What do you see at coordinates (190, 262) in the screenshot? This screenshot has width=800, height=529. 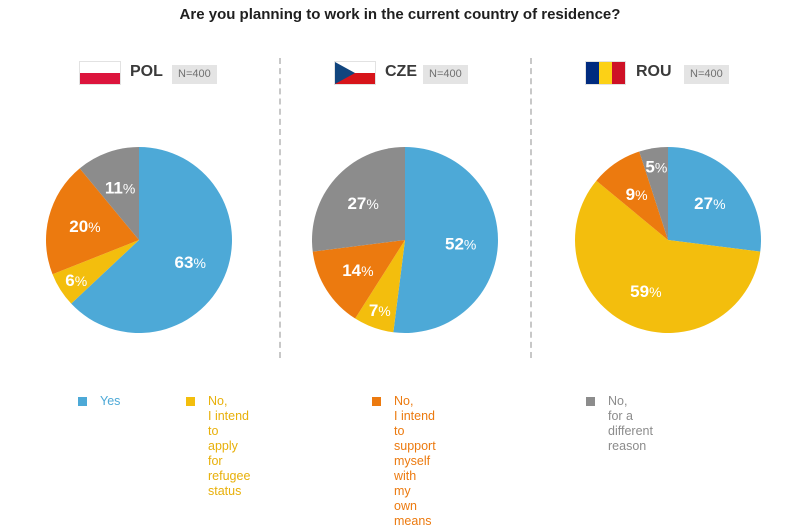 I see `slice-value-label: 63%` at bounding box center [190, 262].